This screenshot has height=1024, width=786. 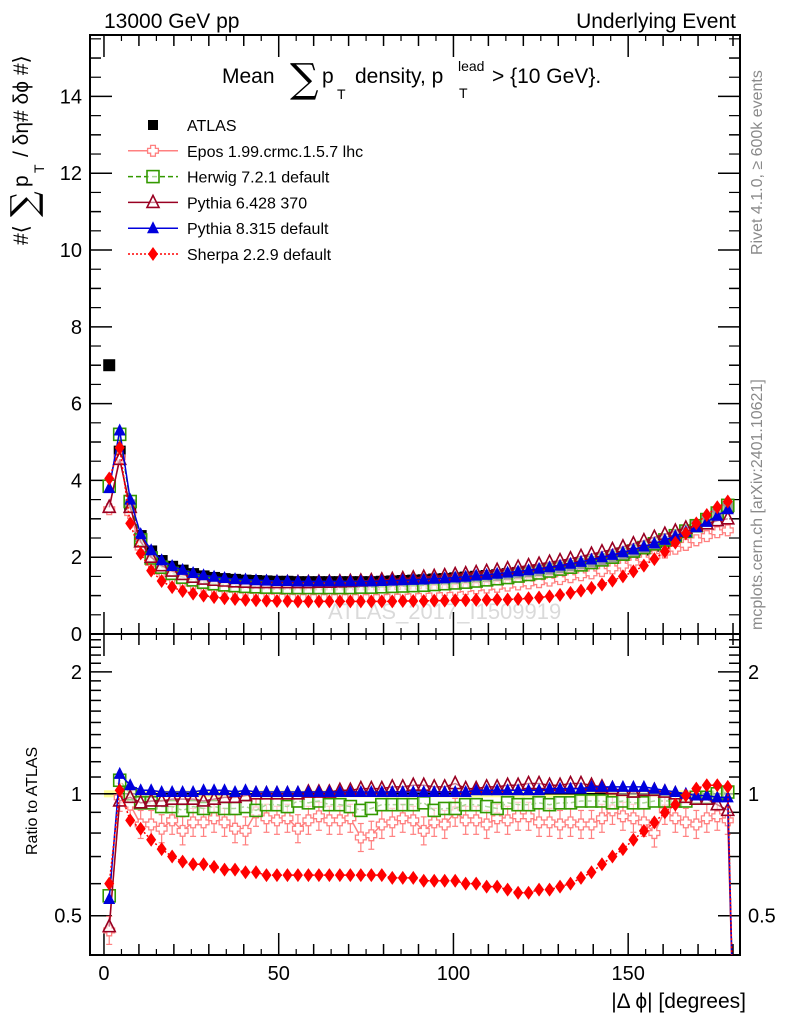 I want to click on title-mid: density, p, so click(x=399, y=76).